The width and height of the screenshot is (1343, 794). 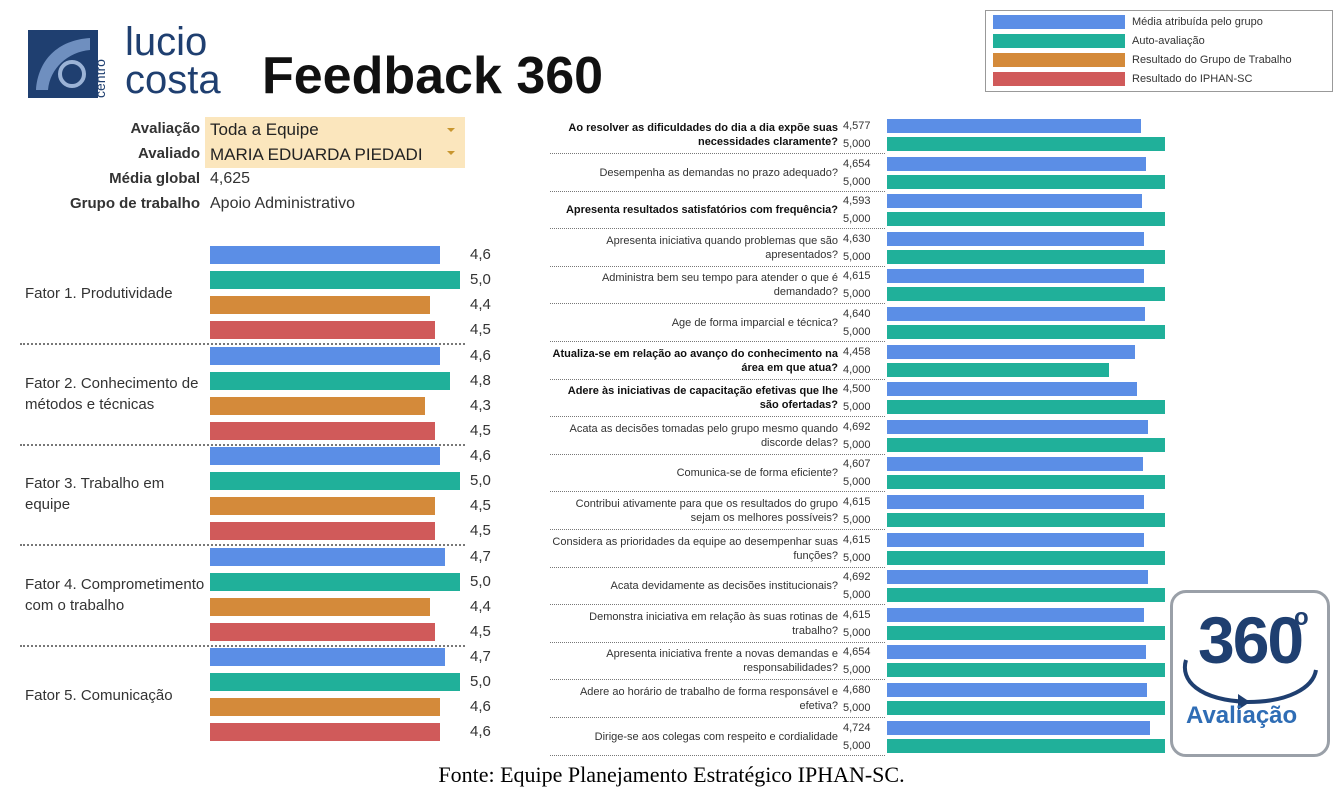 I want to click on badge-degree: o, so click(x=1301, y=617).